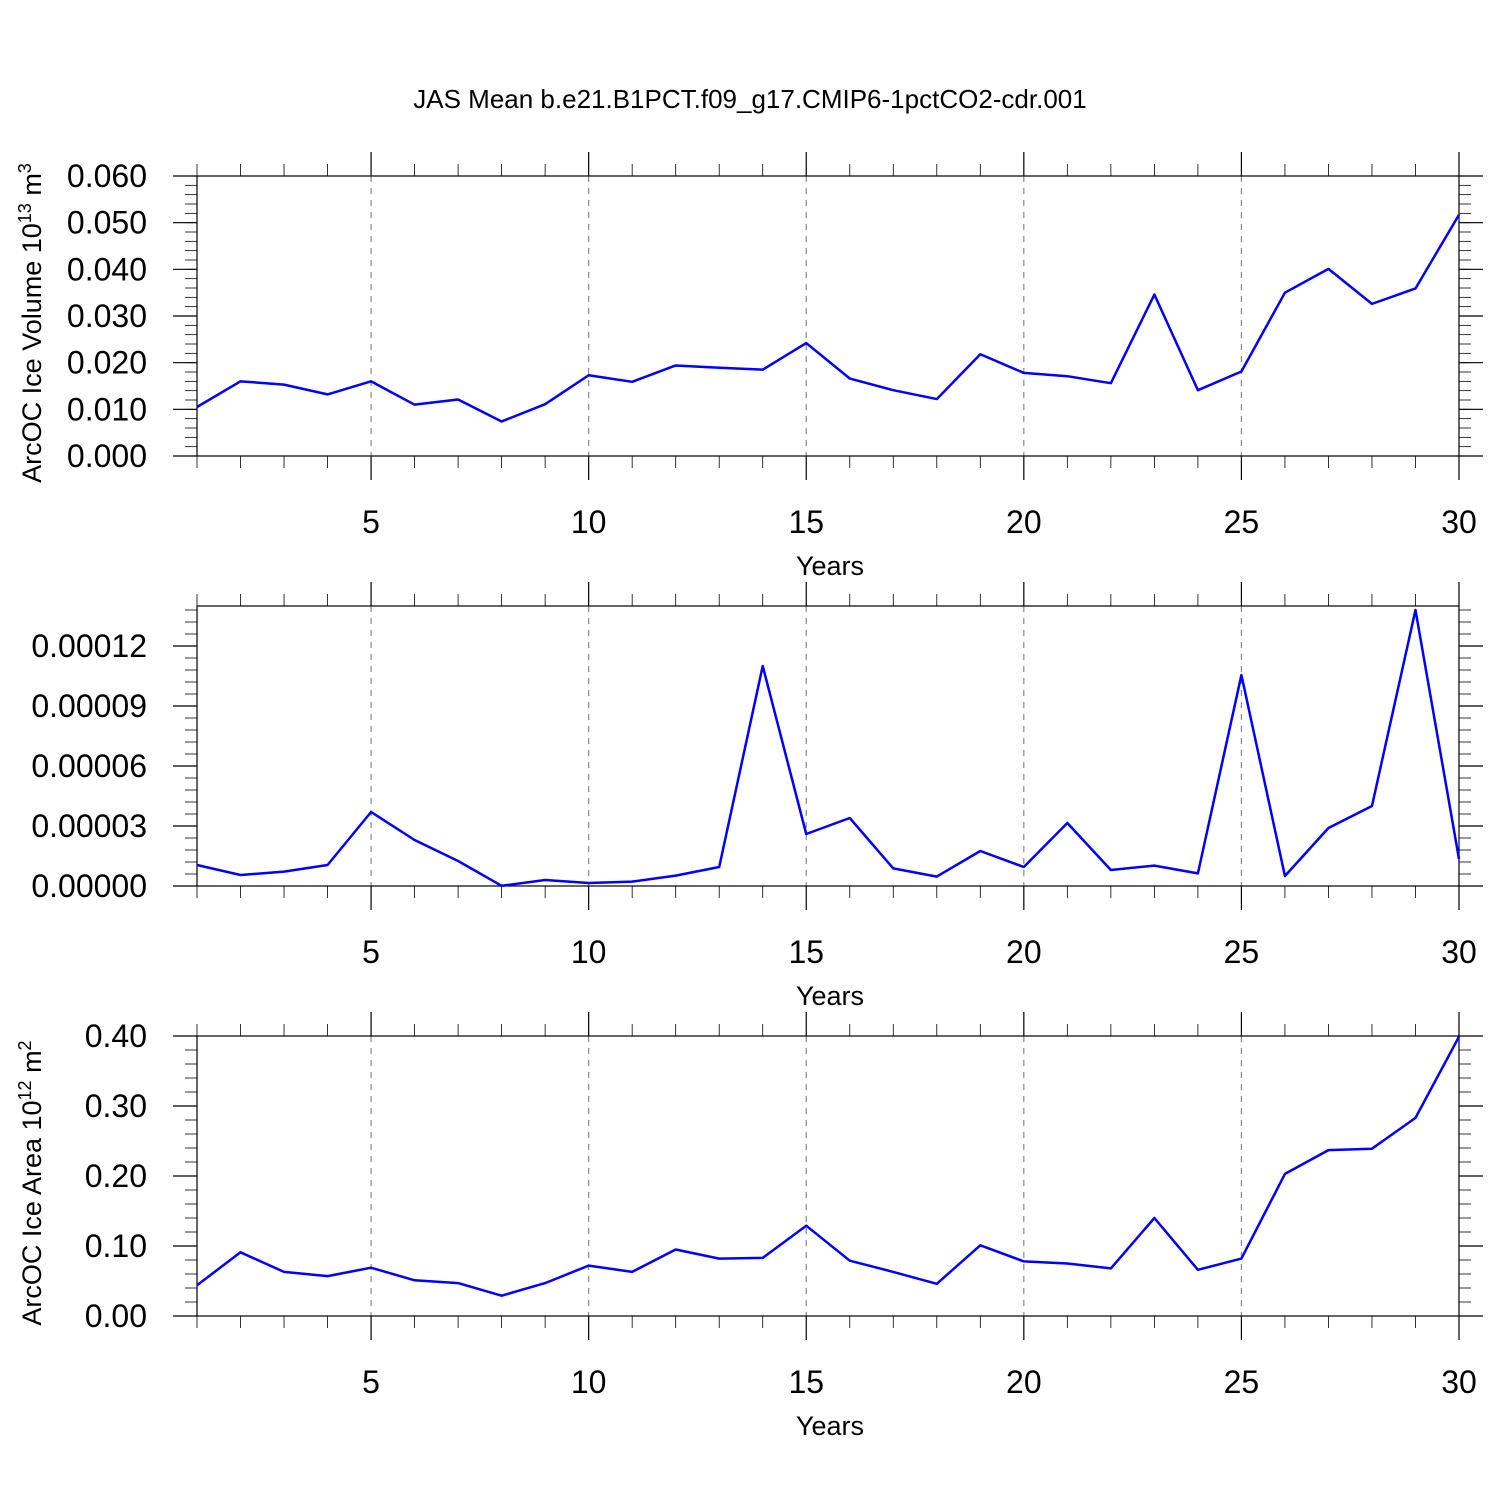  I want to click on y-tick-label: 0.040, so click(107, 269).